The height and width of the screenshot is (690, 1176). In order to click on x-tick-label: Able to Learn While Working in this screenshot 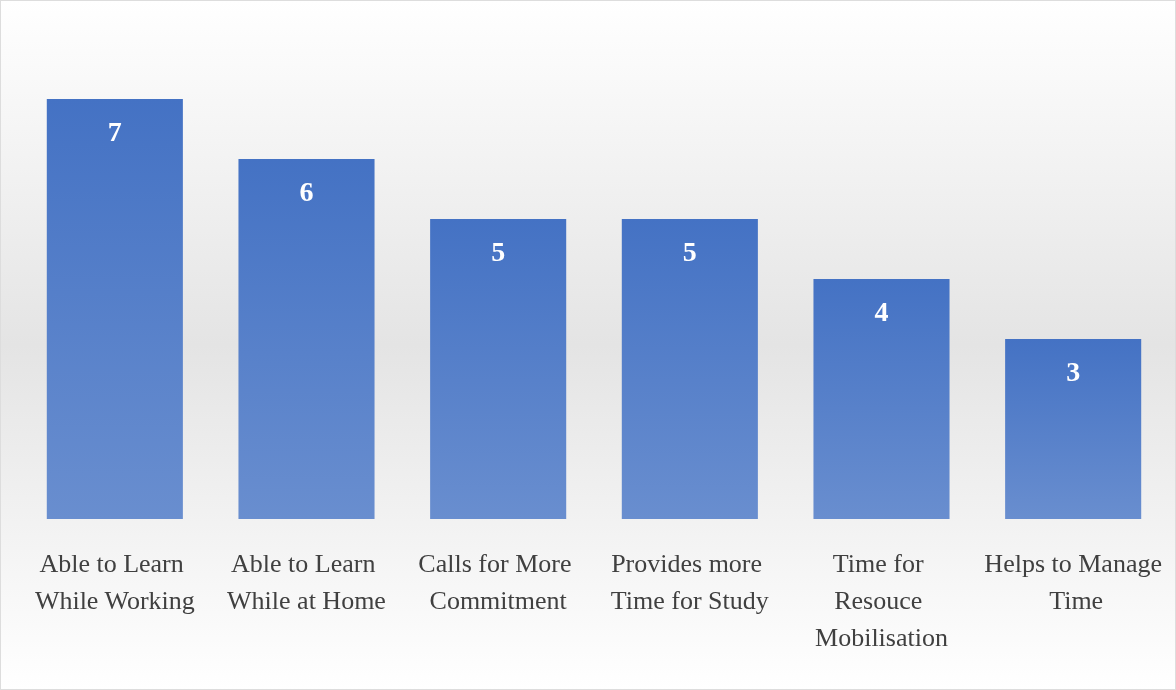, I will do `click(114, 582)`.